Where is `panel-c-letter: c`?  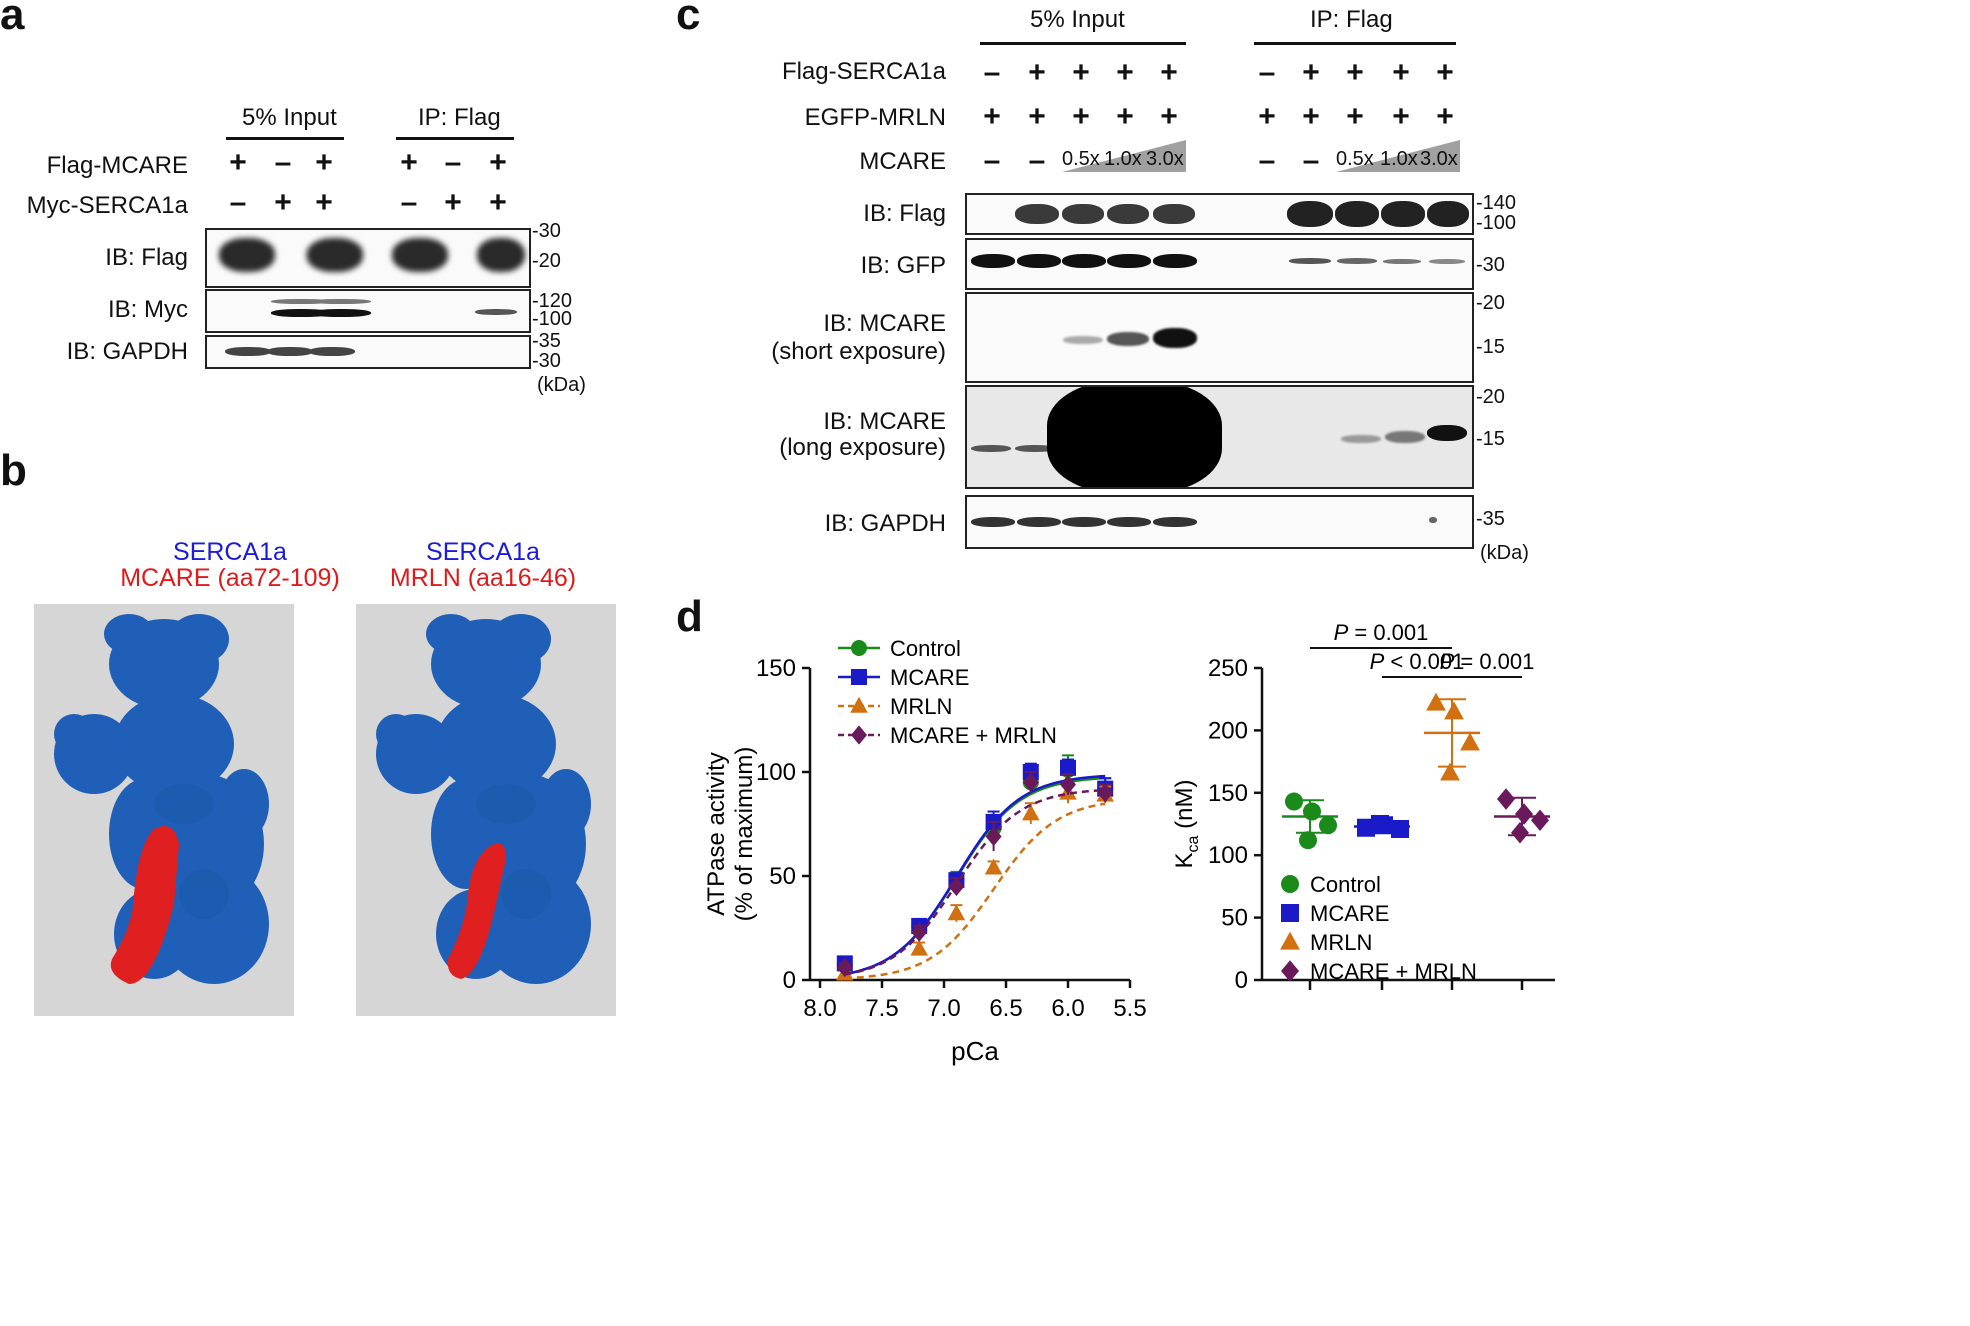
panel-c-letter: c is located at coordinates (688, 19).